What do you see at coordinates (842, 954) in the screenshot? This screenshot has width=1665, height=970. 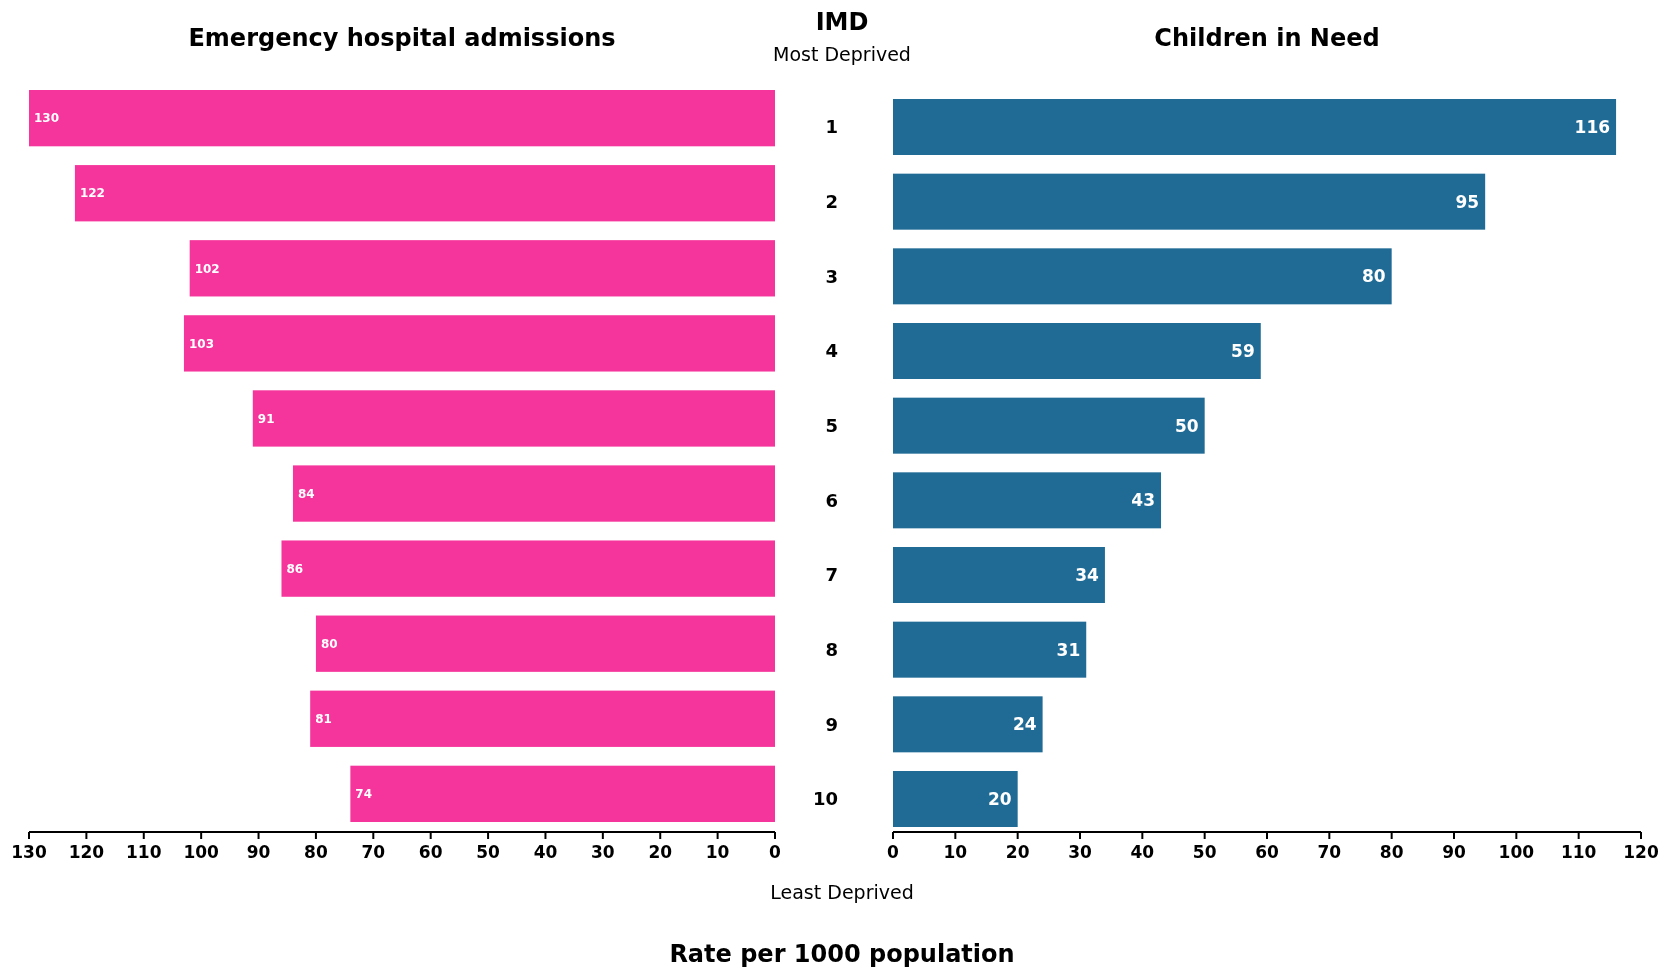 I see `x-axis-title: Rate per 1000 population` at bounding box center [842, 954].